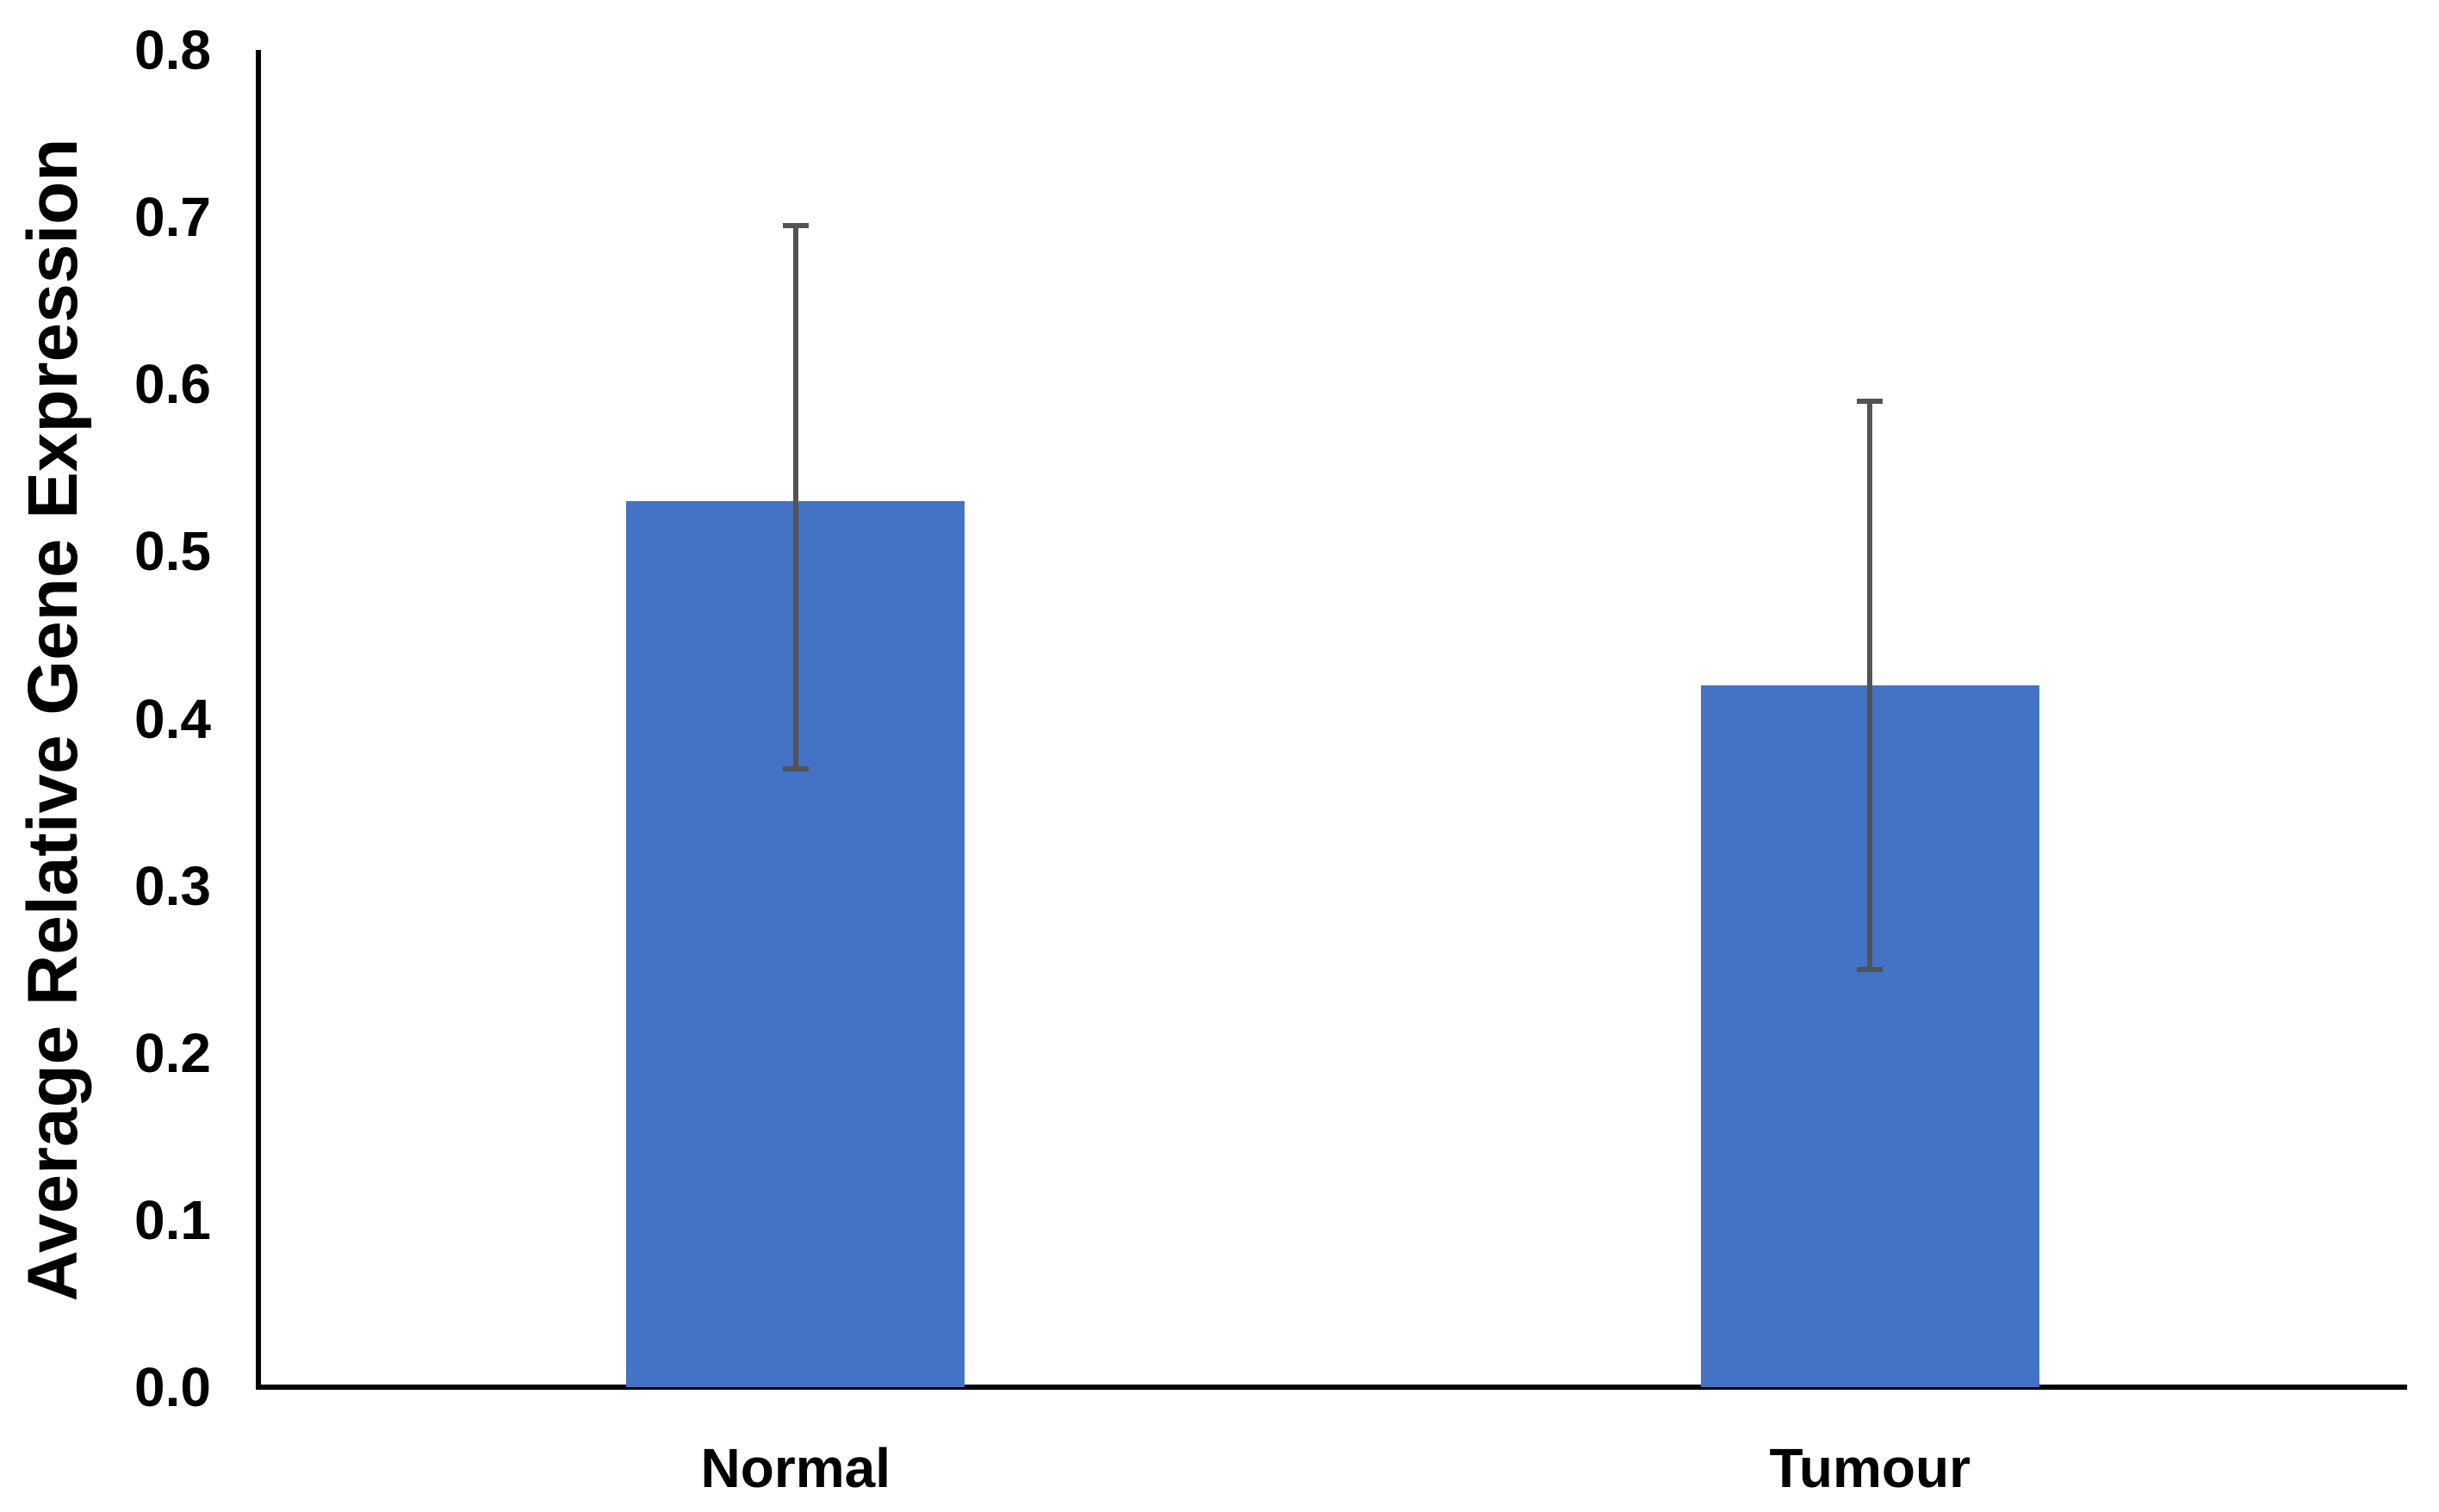  Describe the element at coordinates (172, 50) in the screenshot. I see `y-tick-label: 0.8` at that location.